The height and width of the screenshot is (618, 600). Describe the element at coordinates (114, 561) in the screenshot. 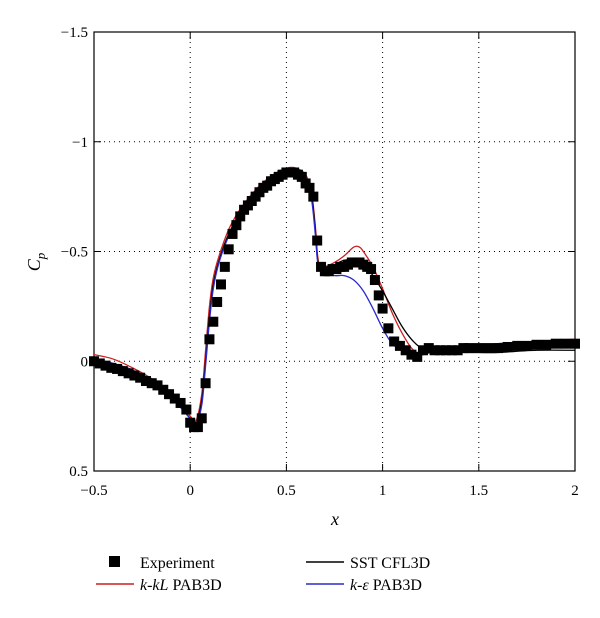

I see `legend-marker-experiment` at that location.